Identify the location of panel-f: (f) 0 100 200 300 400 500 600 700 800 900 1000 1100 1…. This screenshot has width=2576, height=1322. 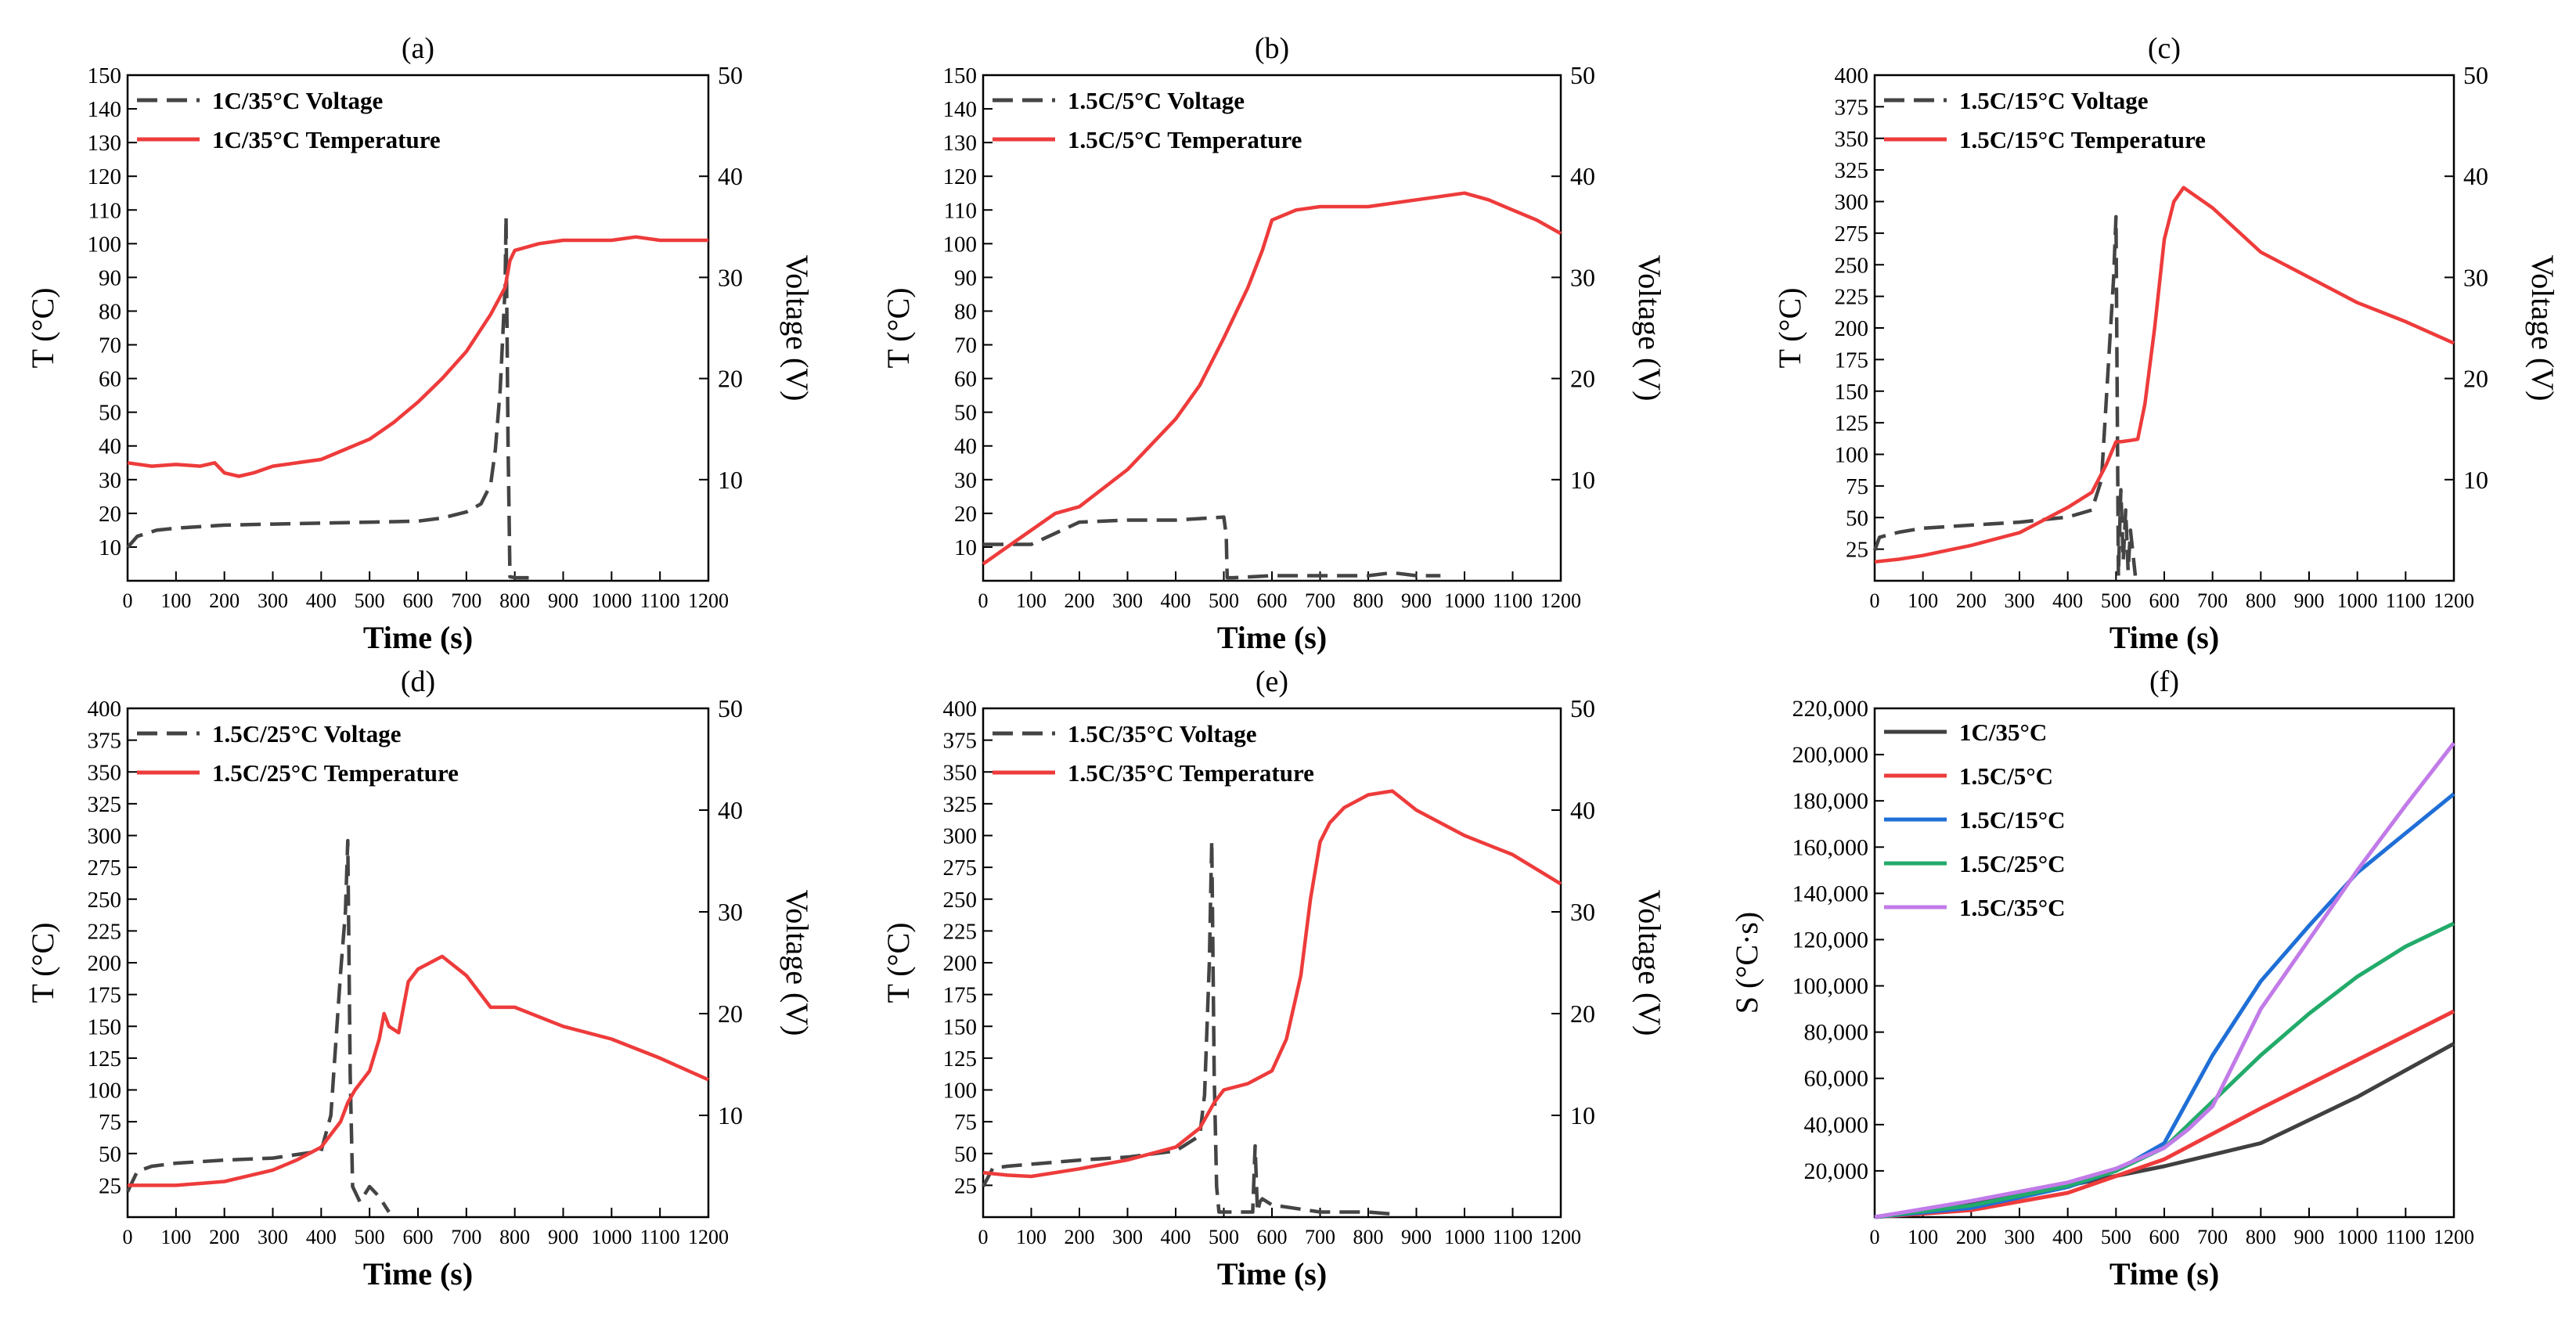
(2101, 978).